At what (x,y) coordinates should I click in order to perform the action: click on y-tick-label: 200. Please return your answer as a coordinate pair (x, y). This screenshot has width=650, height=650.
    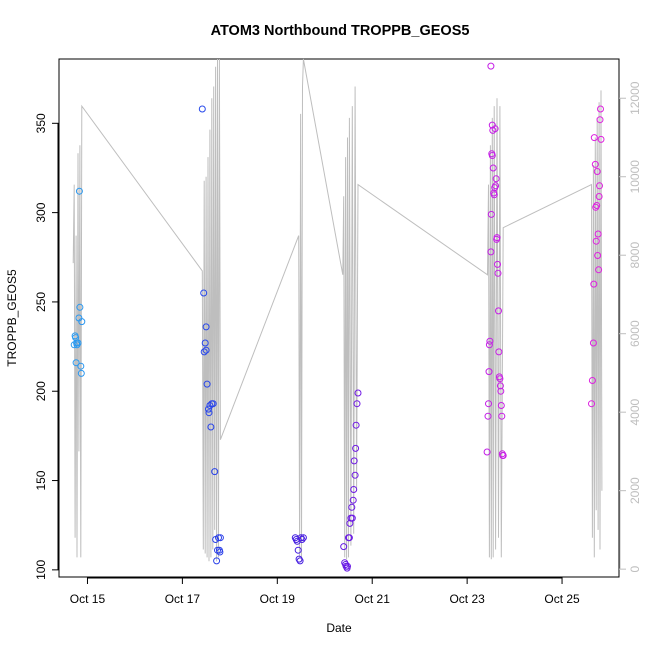
    Looking at the image, I should click on (41, 391).